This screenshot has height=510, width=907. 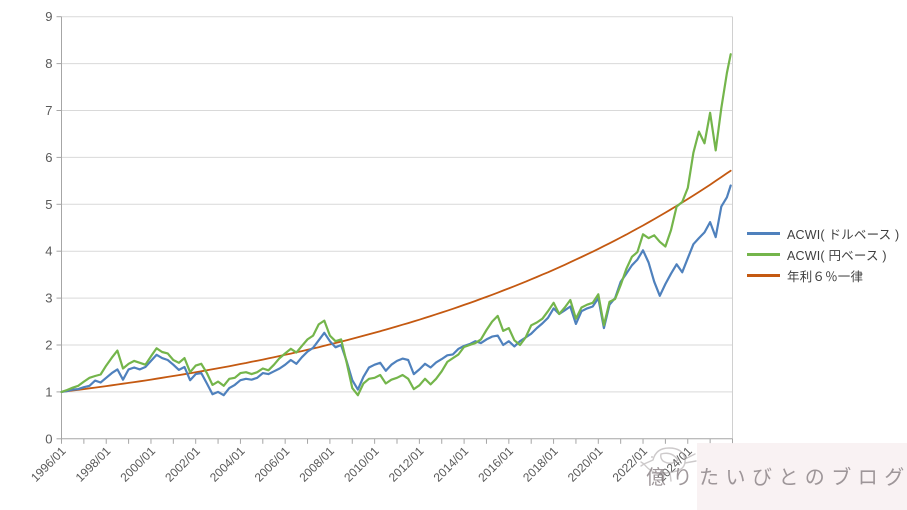 What do you see at coordinates (93, 464) in the screenshot?
I see `x-axis-label: 1998/01` at bounding box center [93, 464].